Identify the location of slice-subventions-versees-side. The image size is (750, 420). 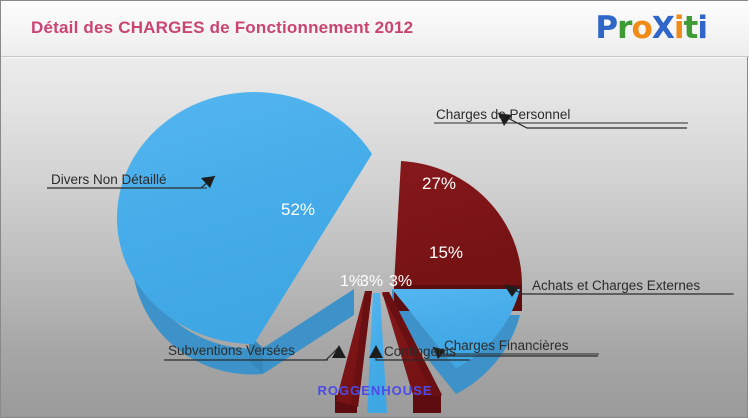
(361, 349).